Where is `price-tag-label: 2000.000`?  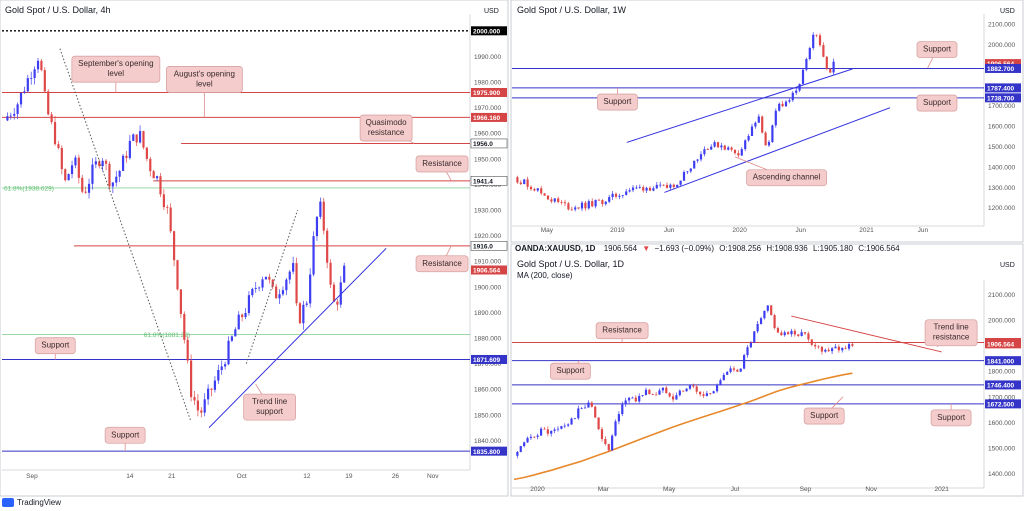
price-tag-label: 2000.000 is located at coordinates (486, 31).